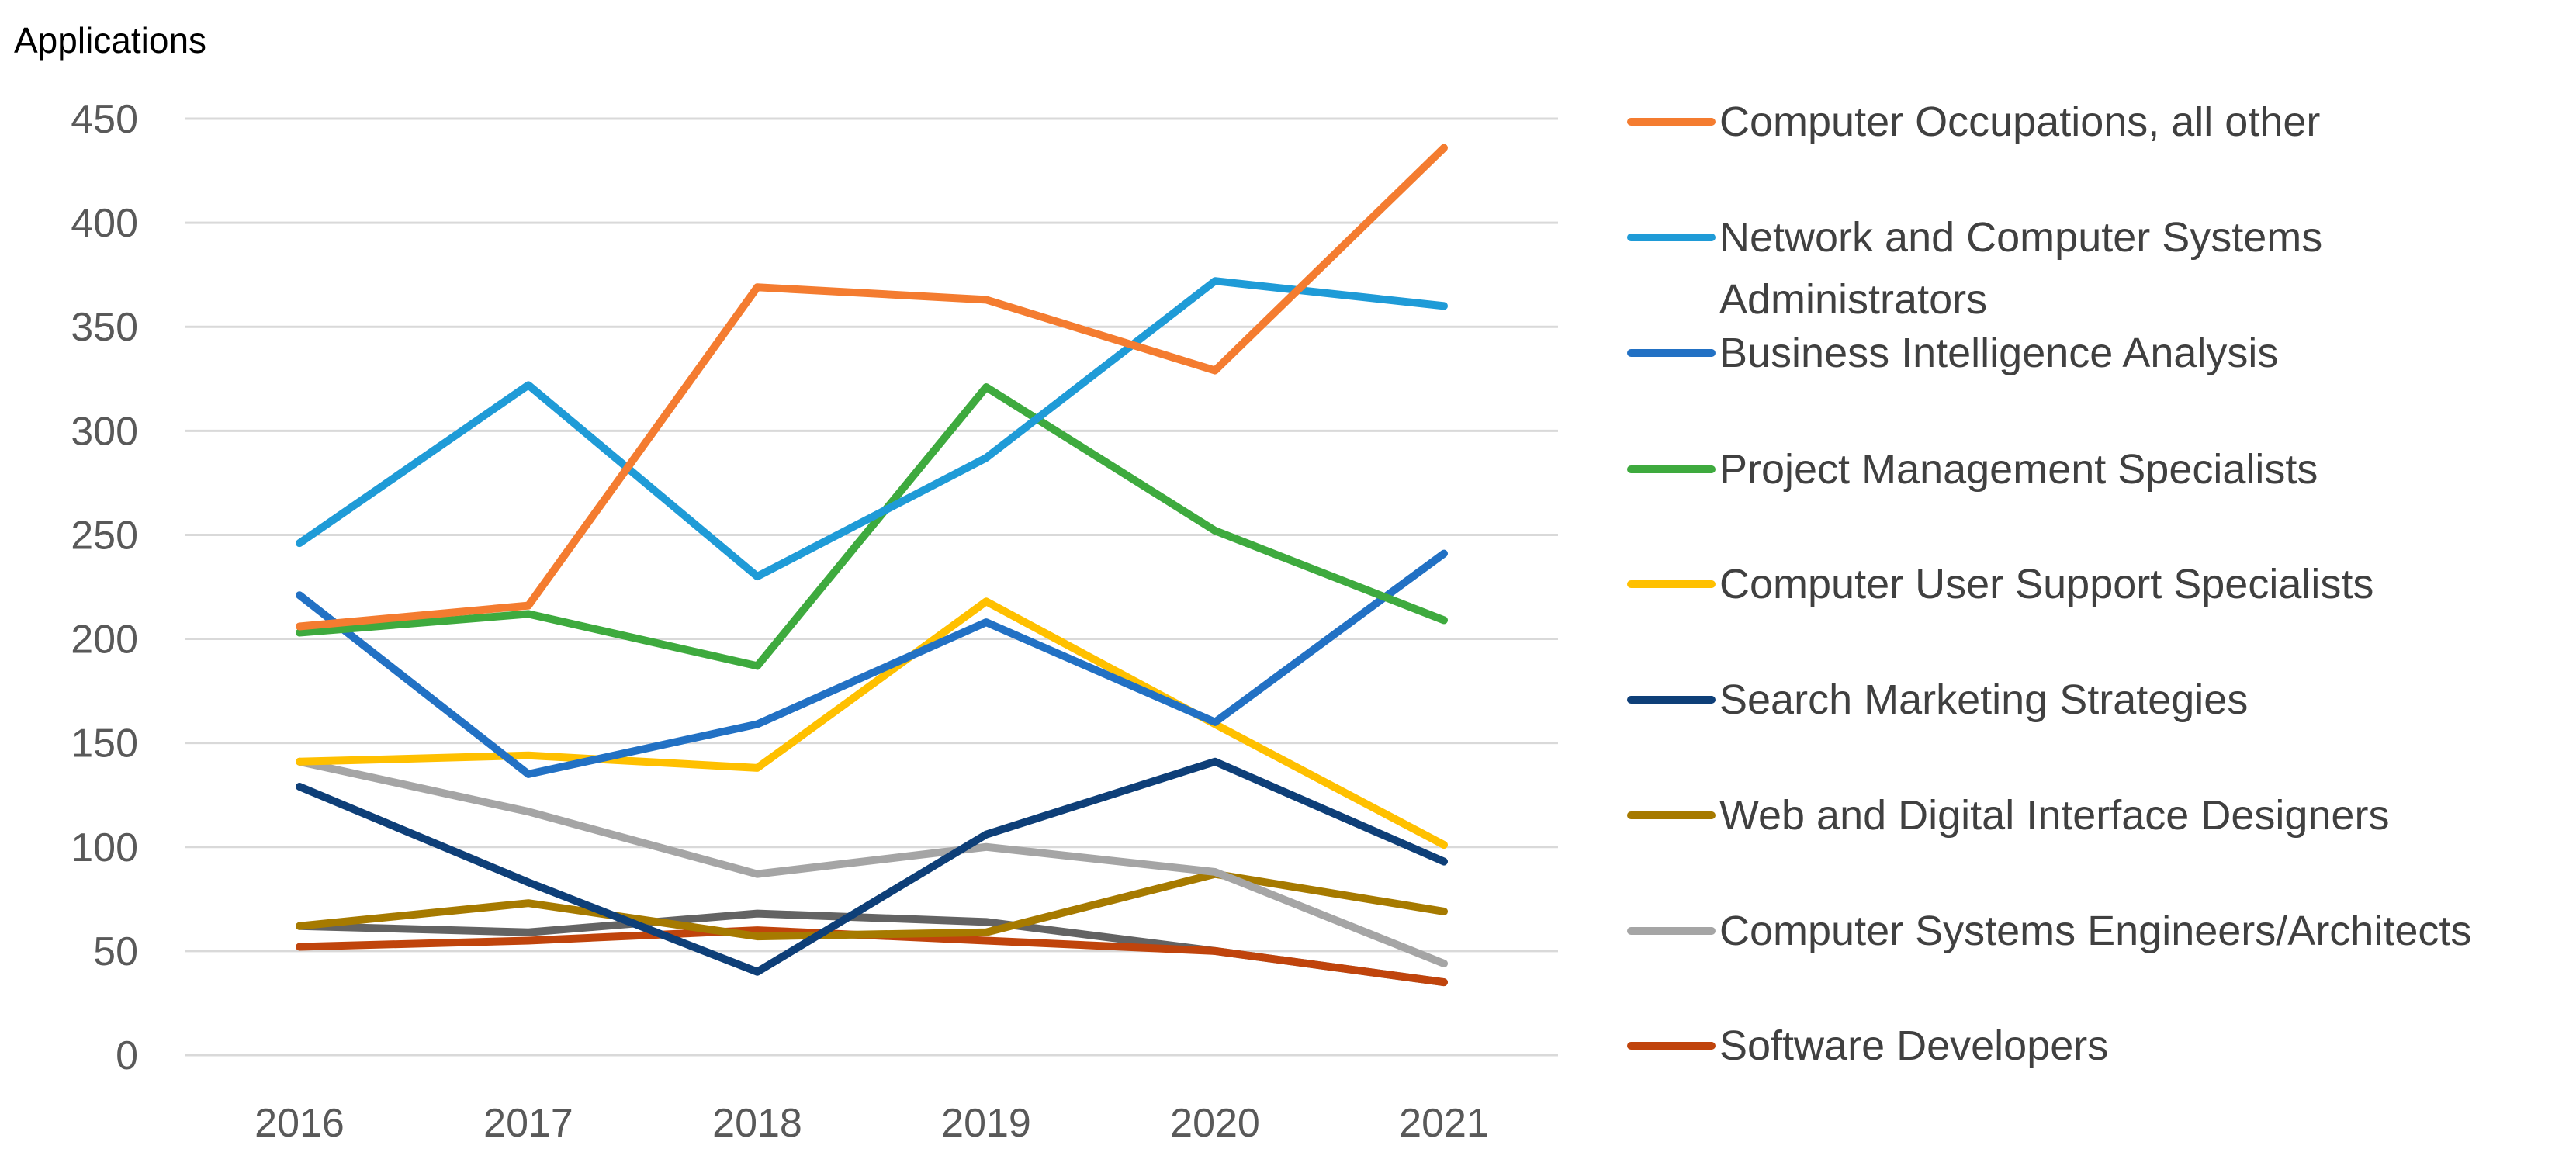  I want to click on legend-label-line: Network and Computer Systems, so click(2020, 237).